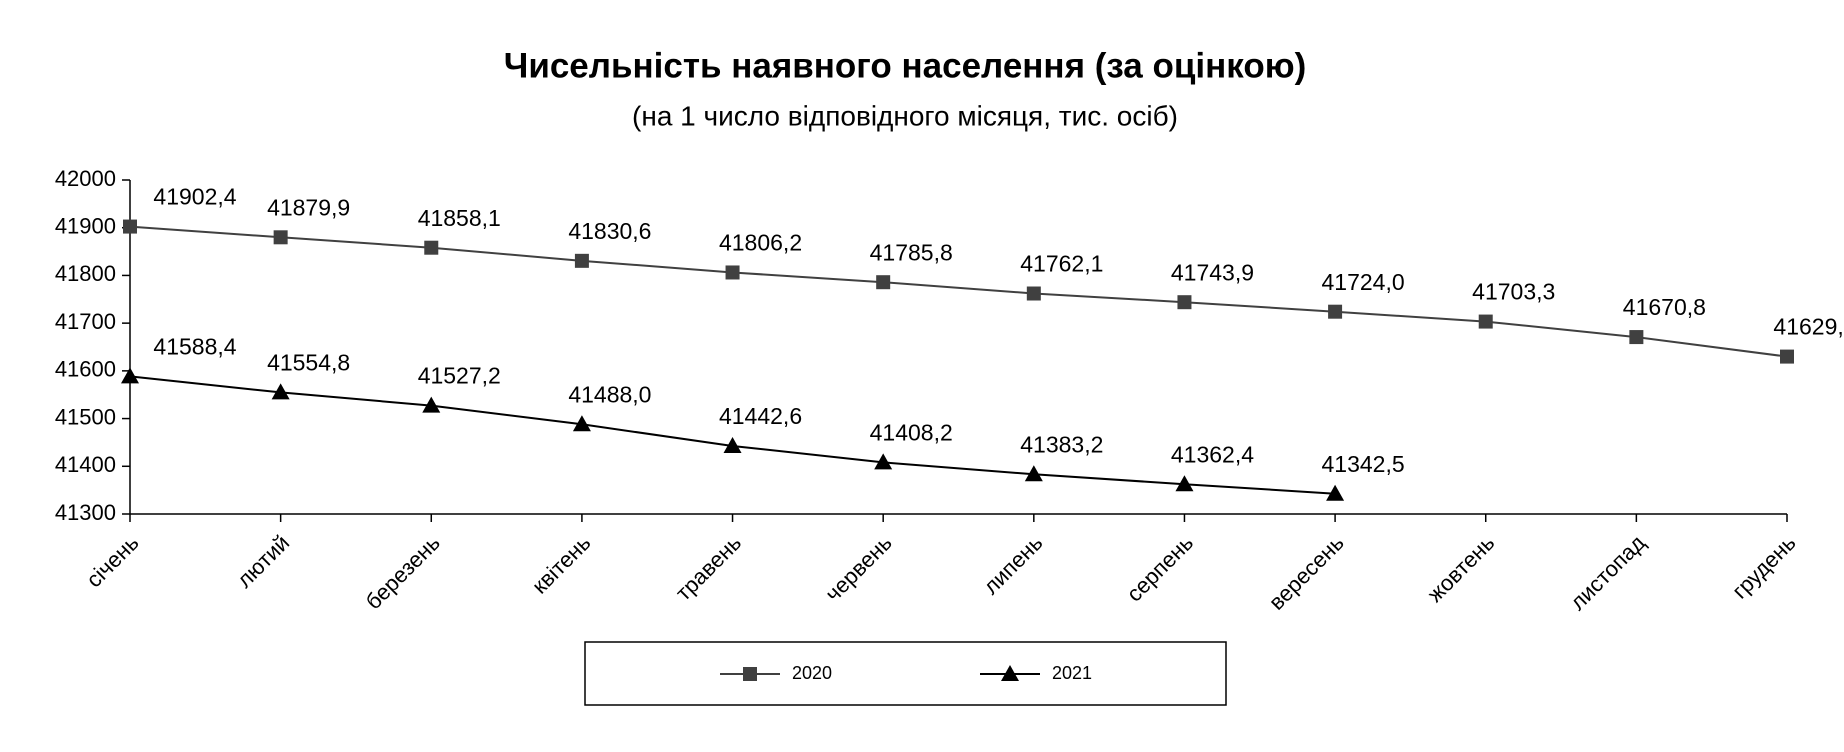 This screenshot has height=752, width=1844. What do you see at coordinates (709, 568) in the screenshot?
I see `x-tick-label: травень` at bounding box center [709, 568].